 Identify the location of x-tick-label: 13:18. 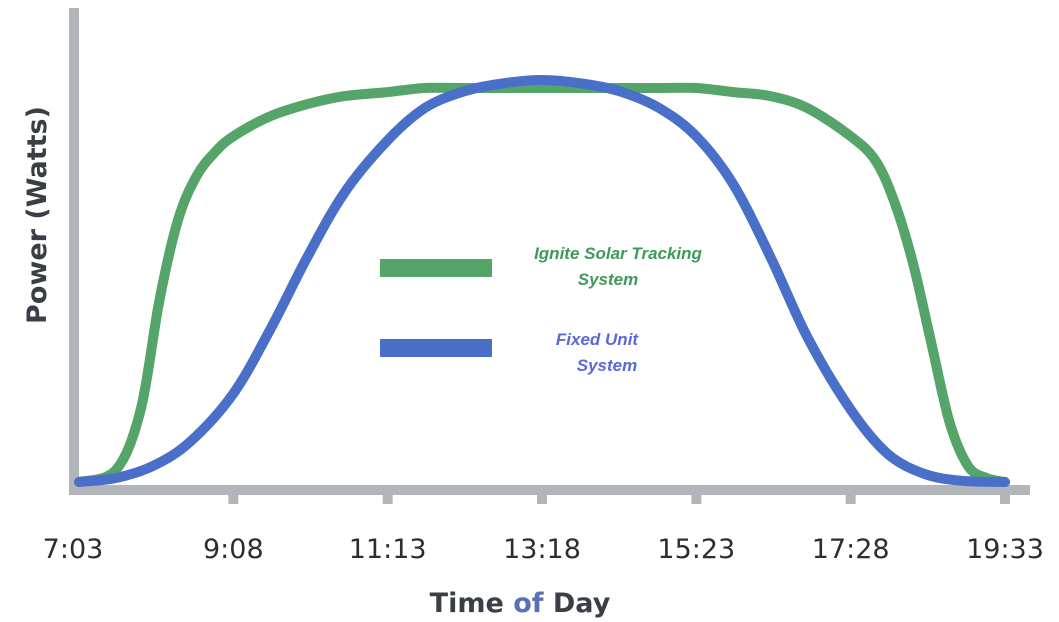
(542, 549).